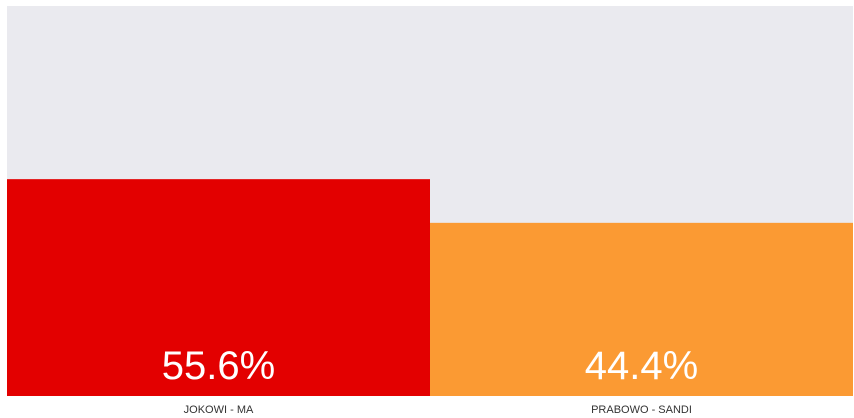 The height and width of the screenshot is (418, 854). Describe the element at coordinates (641, 410) in the screenshot. I see `category-label-prabowo-sandi: PRABOWO - SANDI` at that location.